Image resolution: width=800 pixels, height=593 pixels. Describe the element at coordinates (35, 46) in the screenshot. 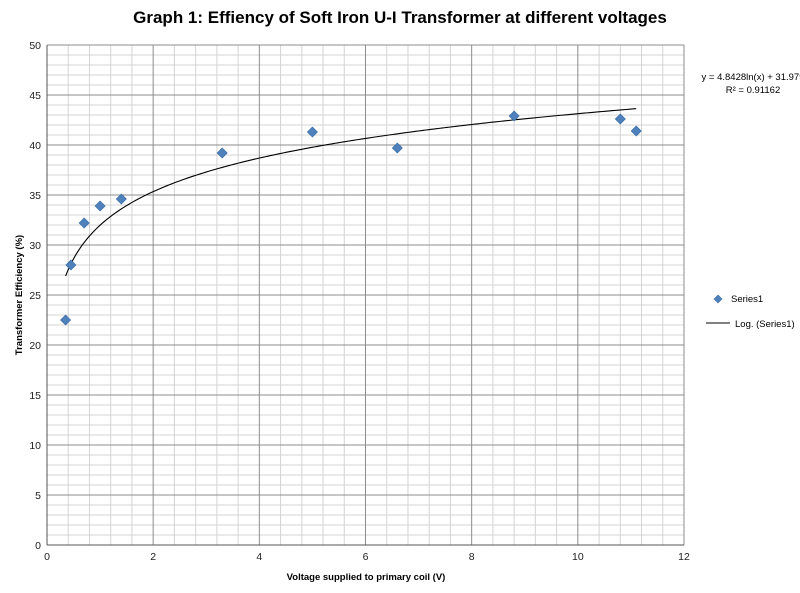

I see `y-tick-label: 50` at that location.